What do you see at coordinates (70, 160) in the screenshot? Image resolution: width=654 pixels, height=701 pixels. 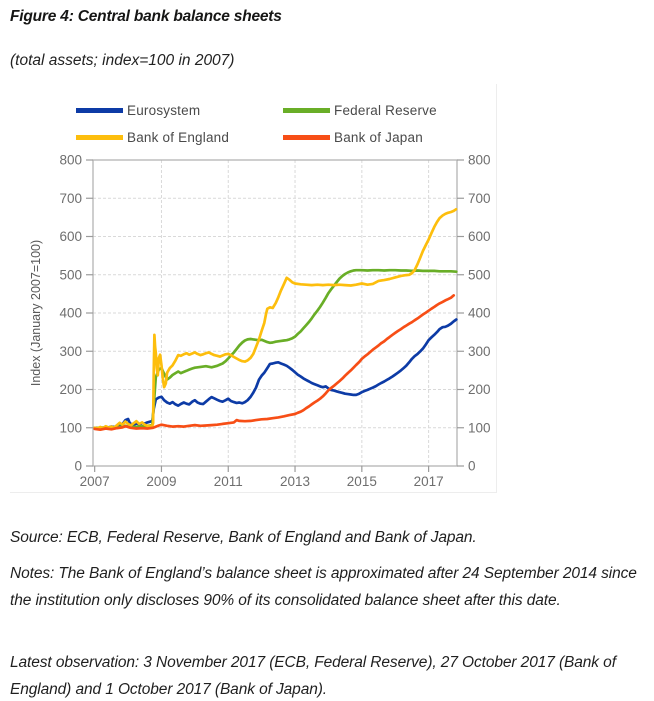 I see `y-tick-label-left: 800` at bounding box center [70, 160].